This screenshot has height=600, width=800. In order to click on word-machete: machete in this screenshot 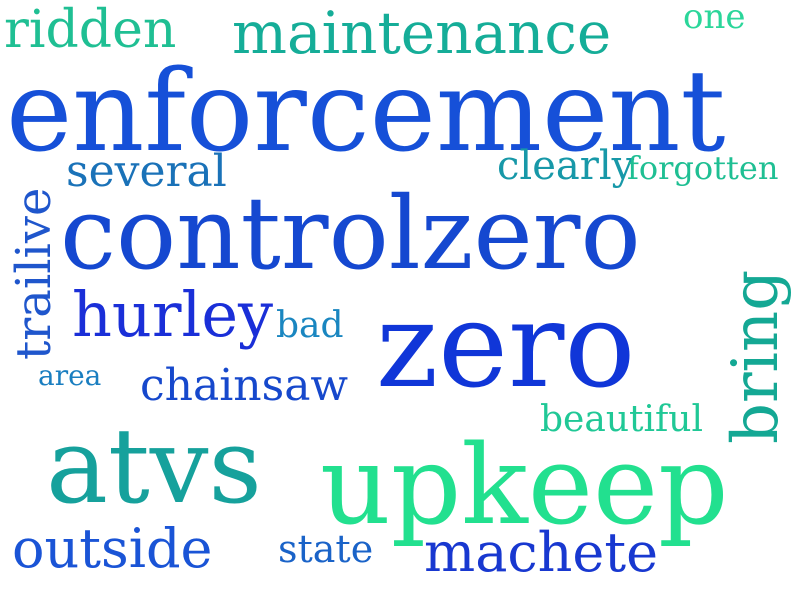, I will do `click(541, 552)`.